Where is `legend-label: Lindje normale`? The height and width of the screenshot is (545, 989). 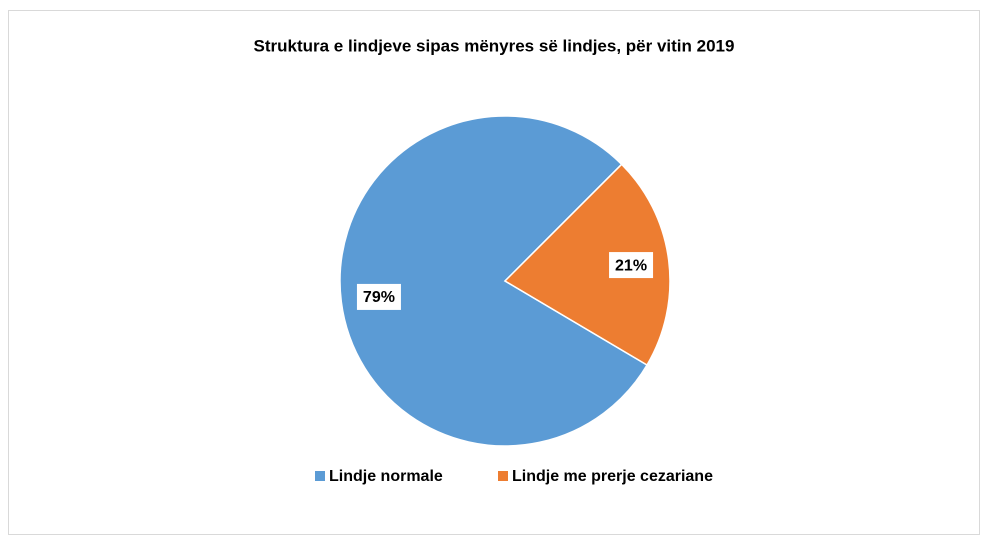 legend-label: Lindje normale is located at coordinates (386, 476).